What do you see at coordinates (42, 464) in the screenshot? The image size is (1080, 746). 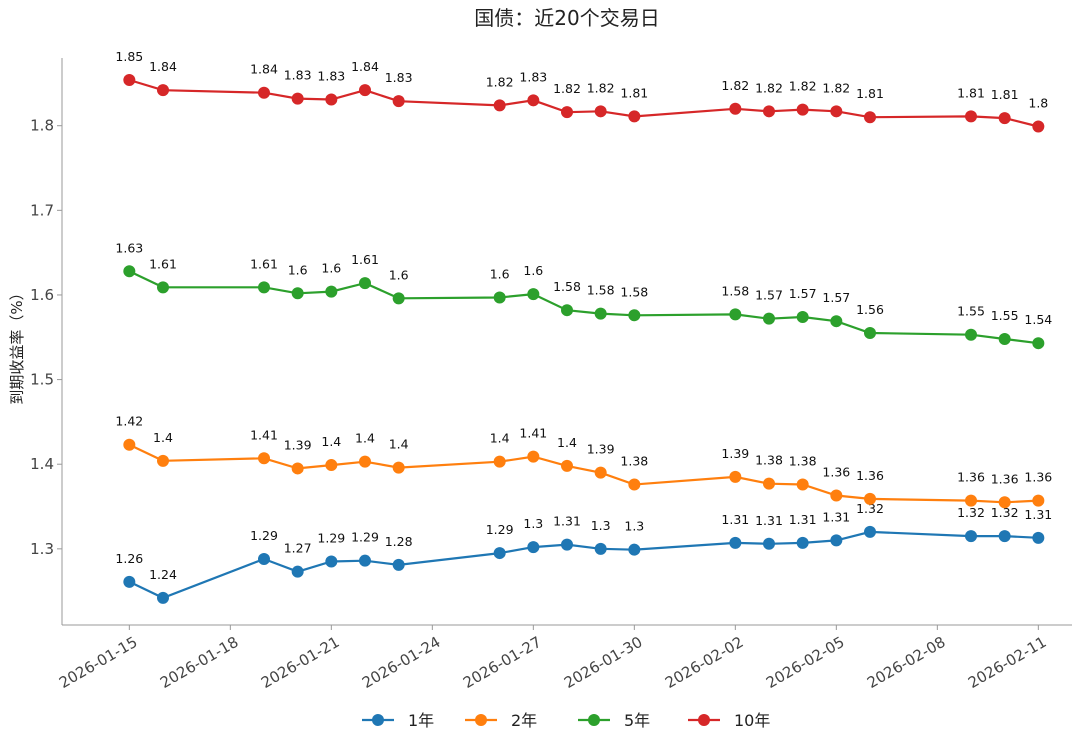 I see `y-tick-label: 1.4` at bounding box center [42, 464].